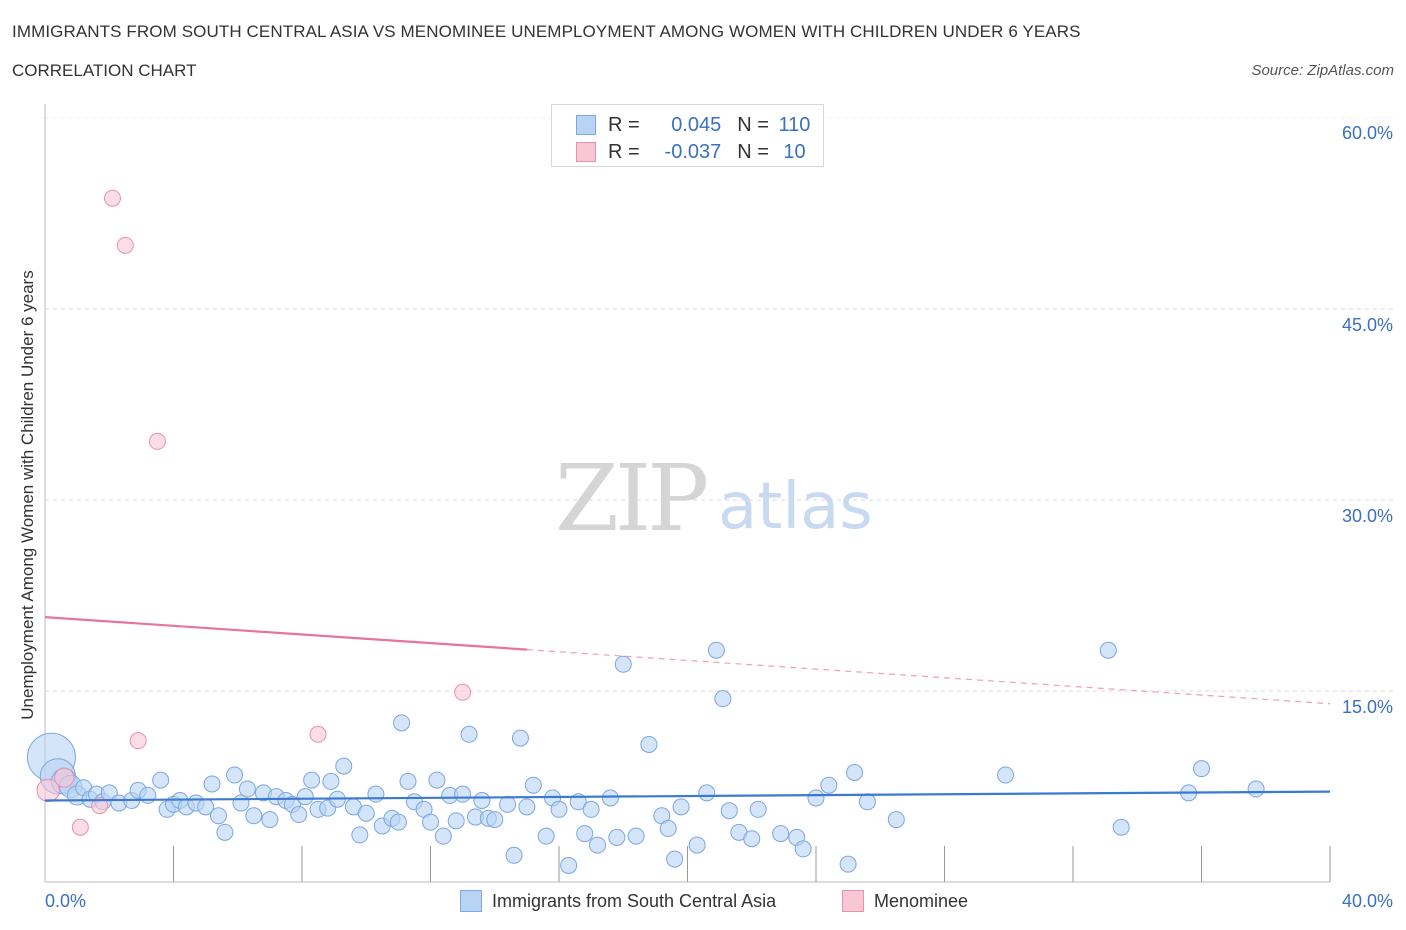 This screenshot has width=1406, height=930. I want to click on trend-line-menominee-extension, so click(928, 677).